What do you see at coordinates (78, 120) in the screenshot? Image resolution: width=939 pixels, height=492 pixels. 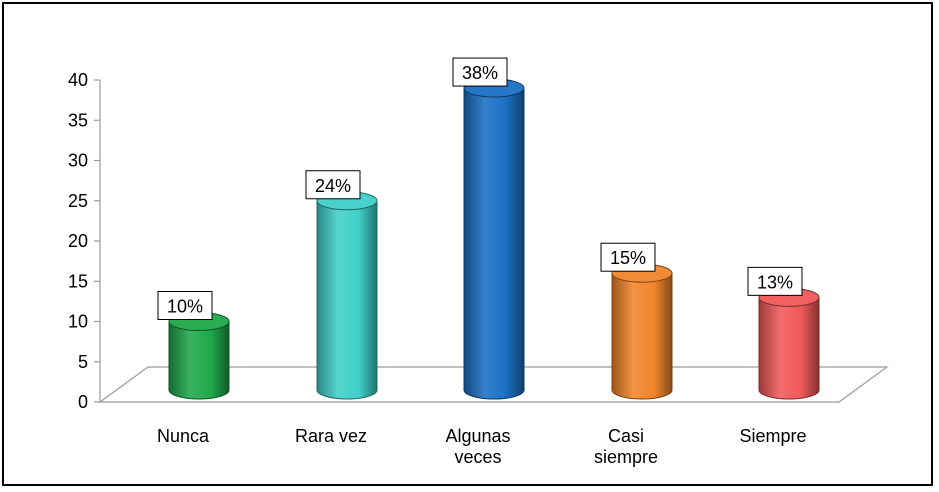 I see `y-tick-label: 35` at bounding box center [78, 120].